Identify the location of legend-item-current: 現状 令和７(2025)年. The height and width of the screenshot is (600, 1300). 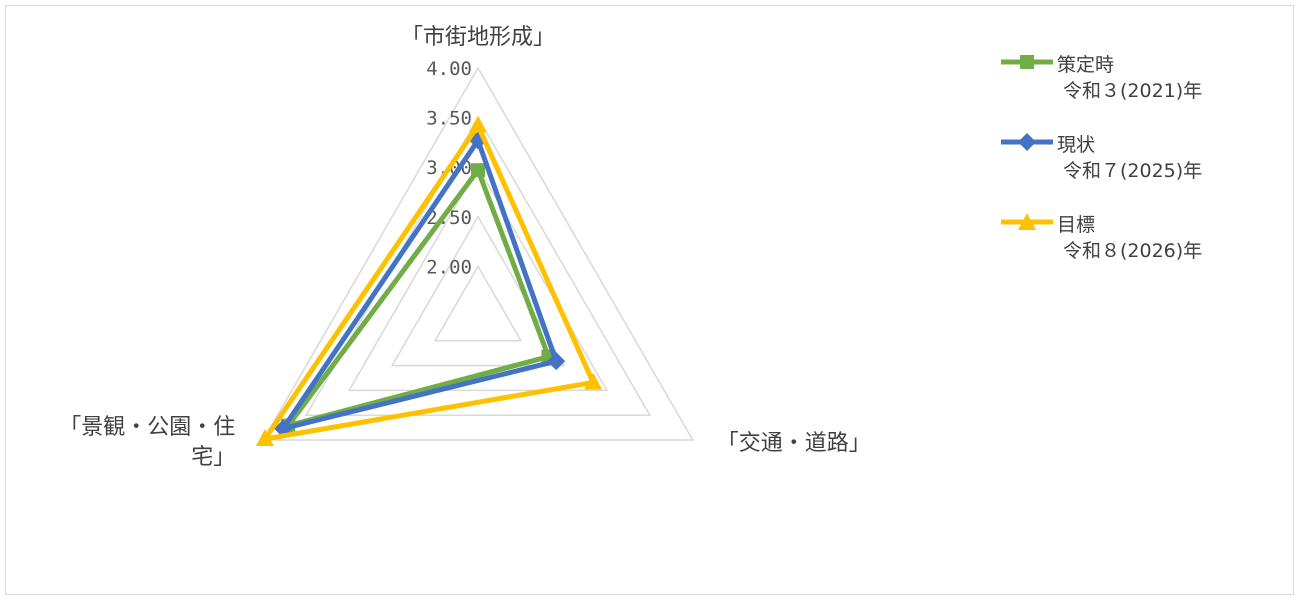
(1141, 152).